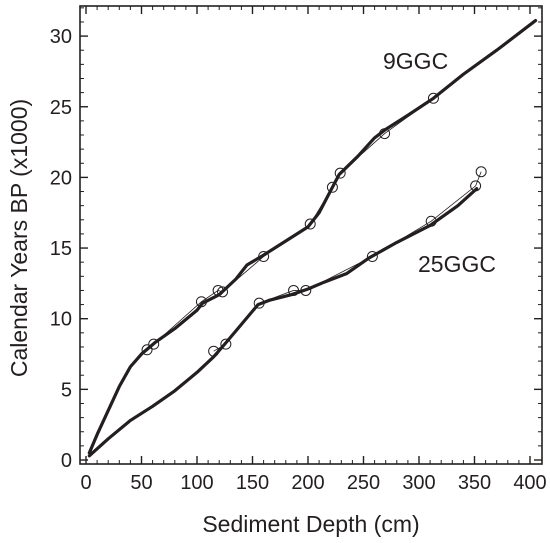 This screenshot has height=543, width=550. I want to click on x-axis-title: Sediment Depth (cm), so click(310, 524).